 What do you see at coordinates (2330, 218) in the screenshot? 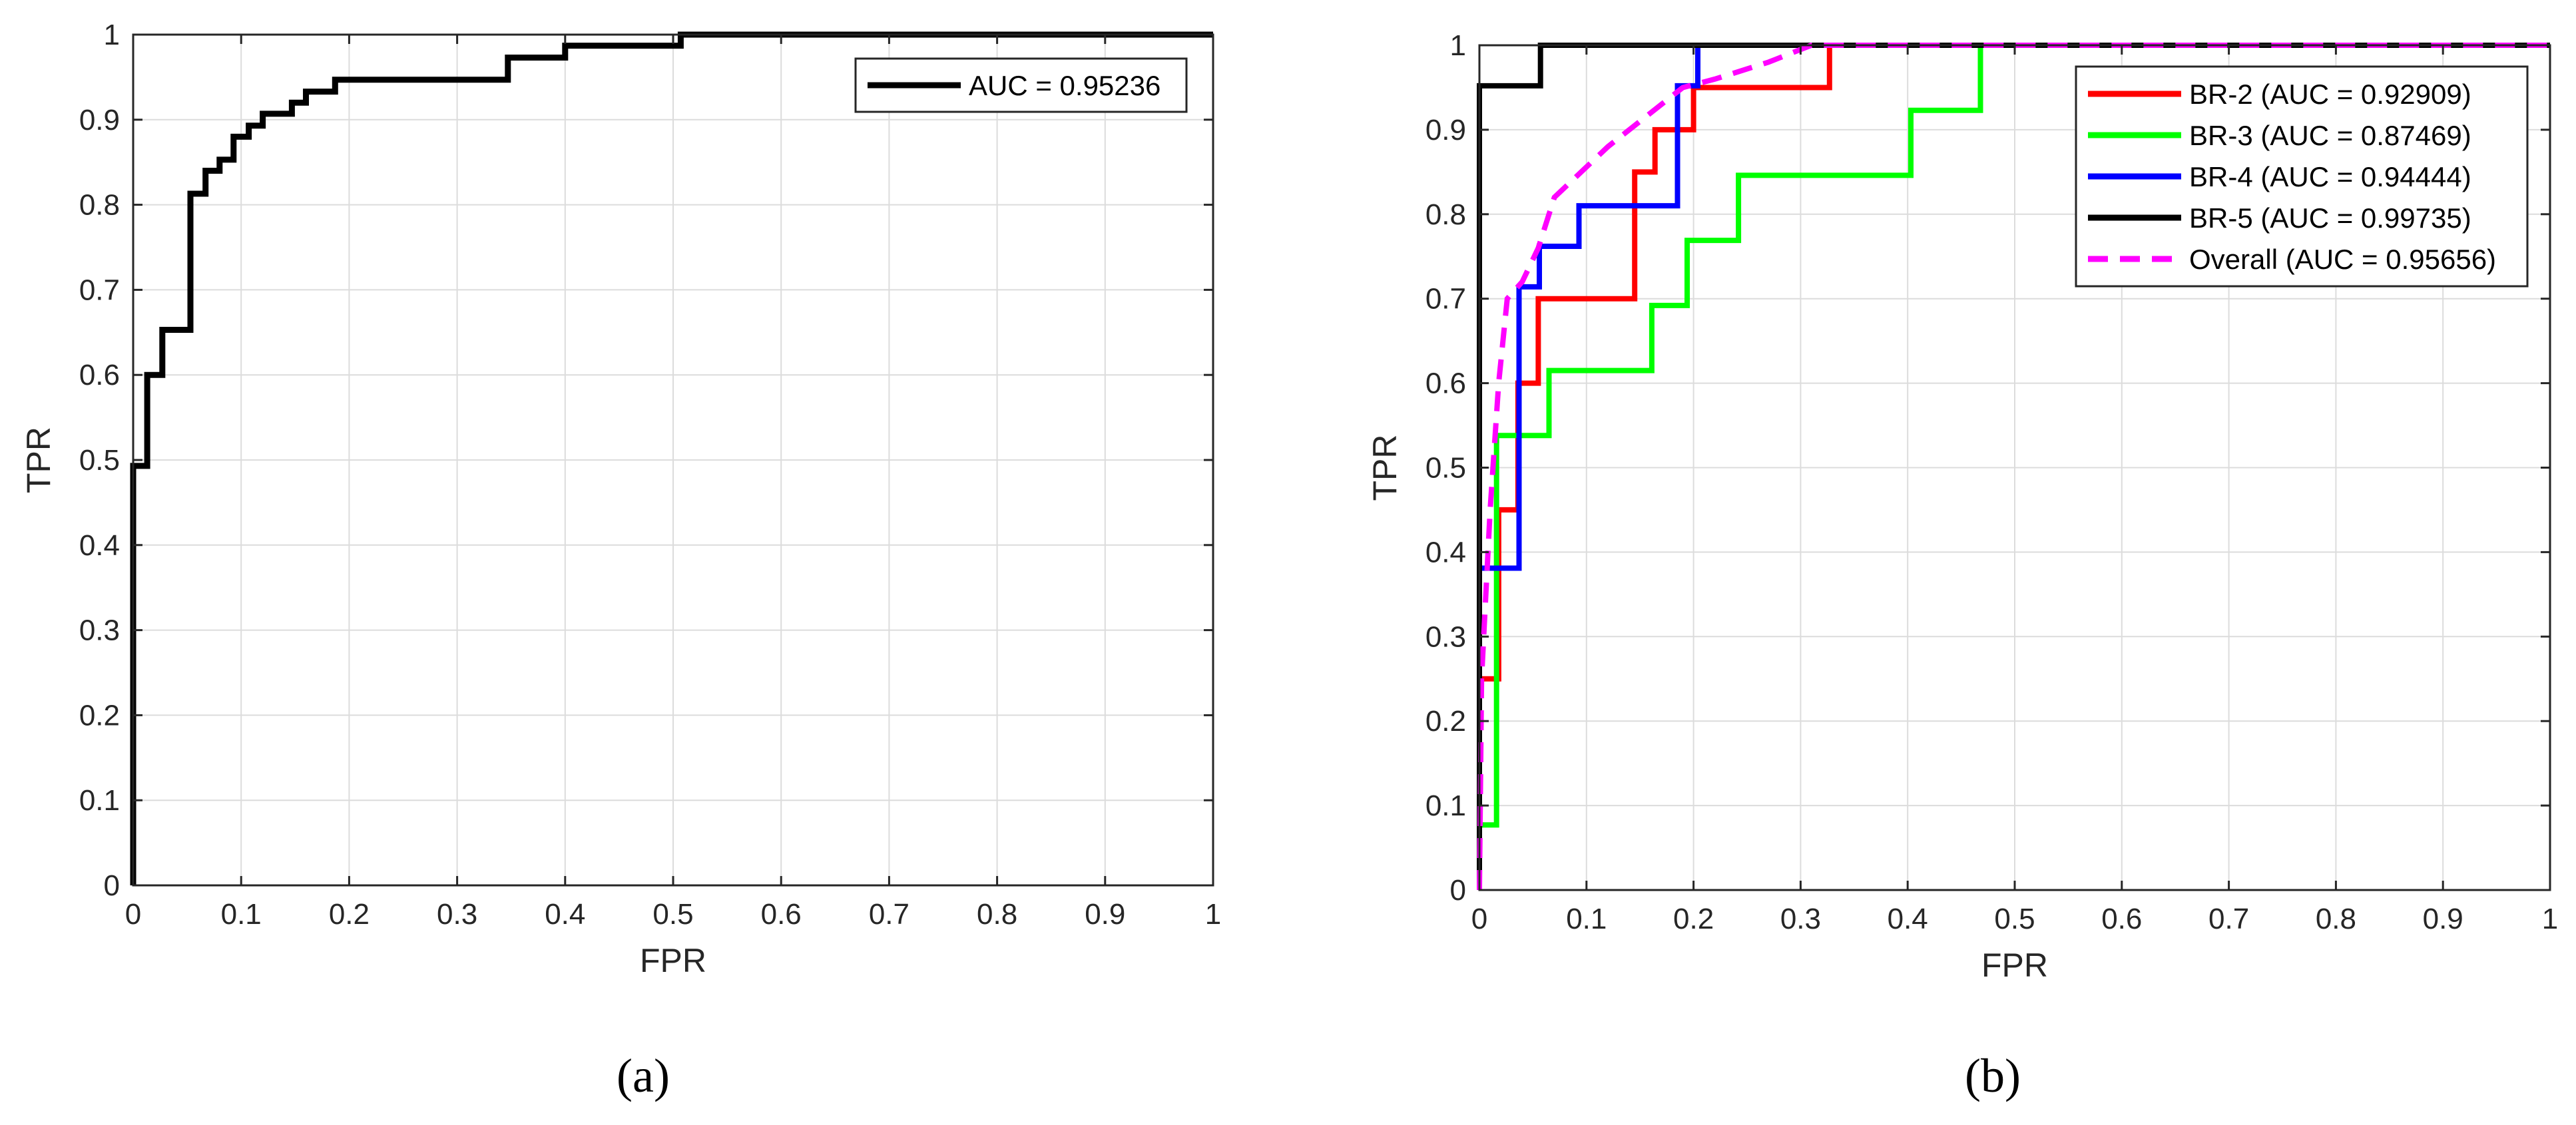
I see `legend-label: BR-5 (AUC = 0.99735)` at bounding box center [2330, 218].